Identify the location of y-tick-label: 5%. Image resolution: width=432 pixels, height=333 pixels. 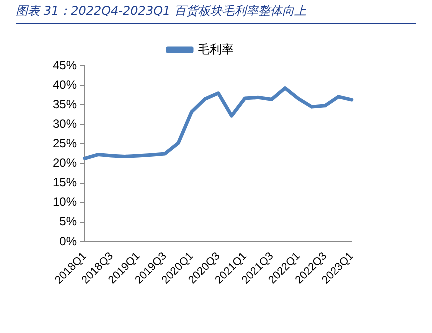
(69, 221).